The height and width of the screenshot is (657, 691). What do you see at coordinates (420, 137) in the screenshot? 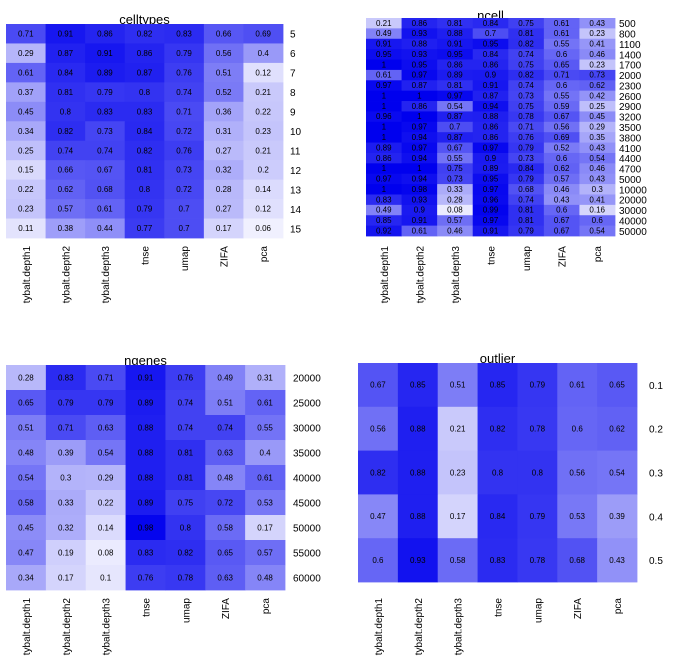
I see `cell-value-label: 0.94` at bounding box center [420, 137].